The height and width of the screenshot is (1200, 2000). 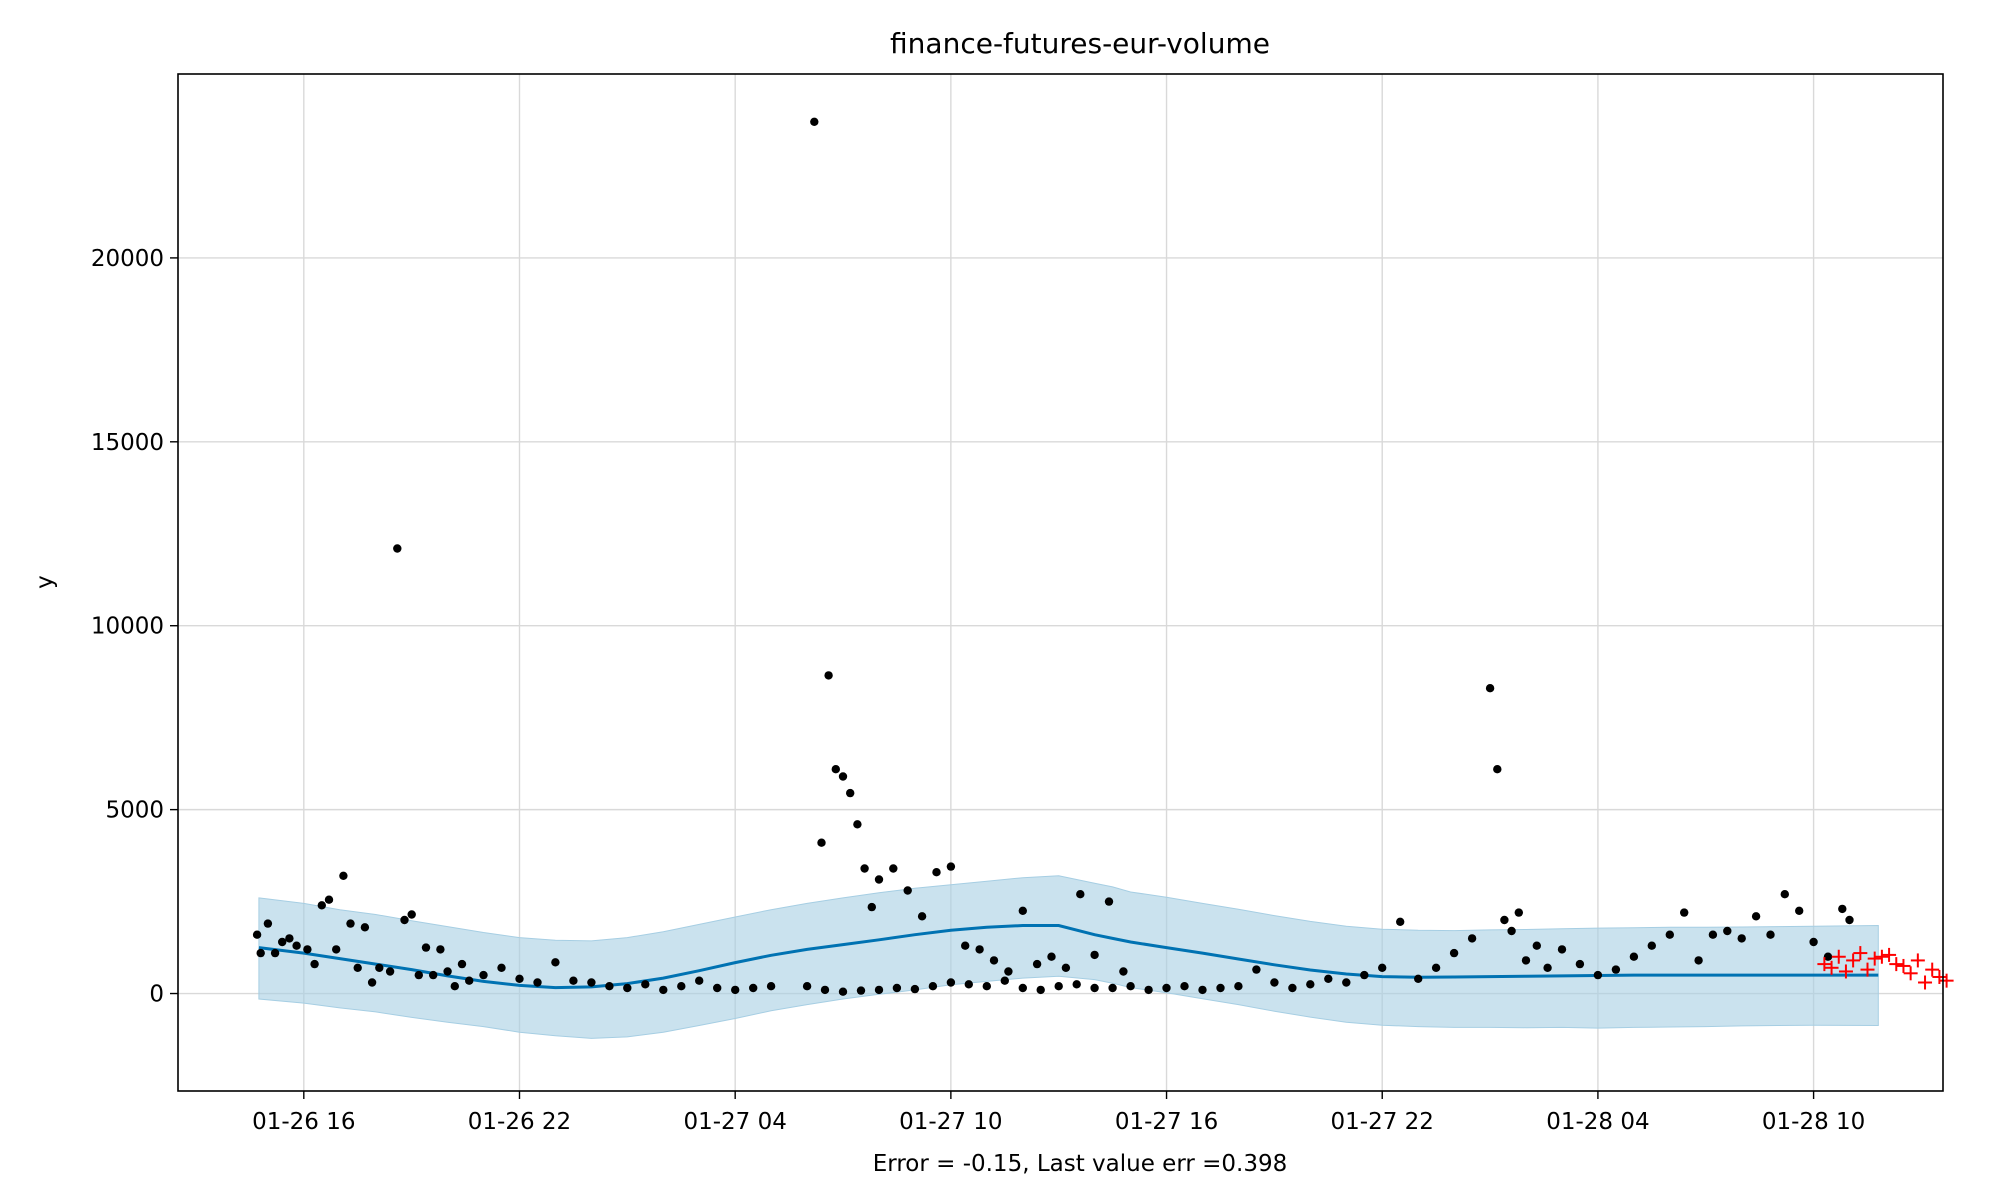 What do you see at coordinates (1597, 1122) in the screenshot?
I see `x-tick-label: 01-28 04` at bounding box center [1597, 1122].